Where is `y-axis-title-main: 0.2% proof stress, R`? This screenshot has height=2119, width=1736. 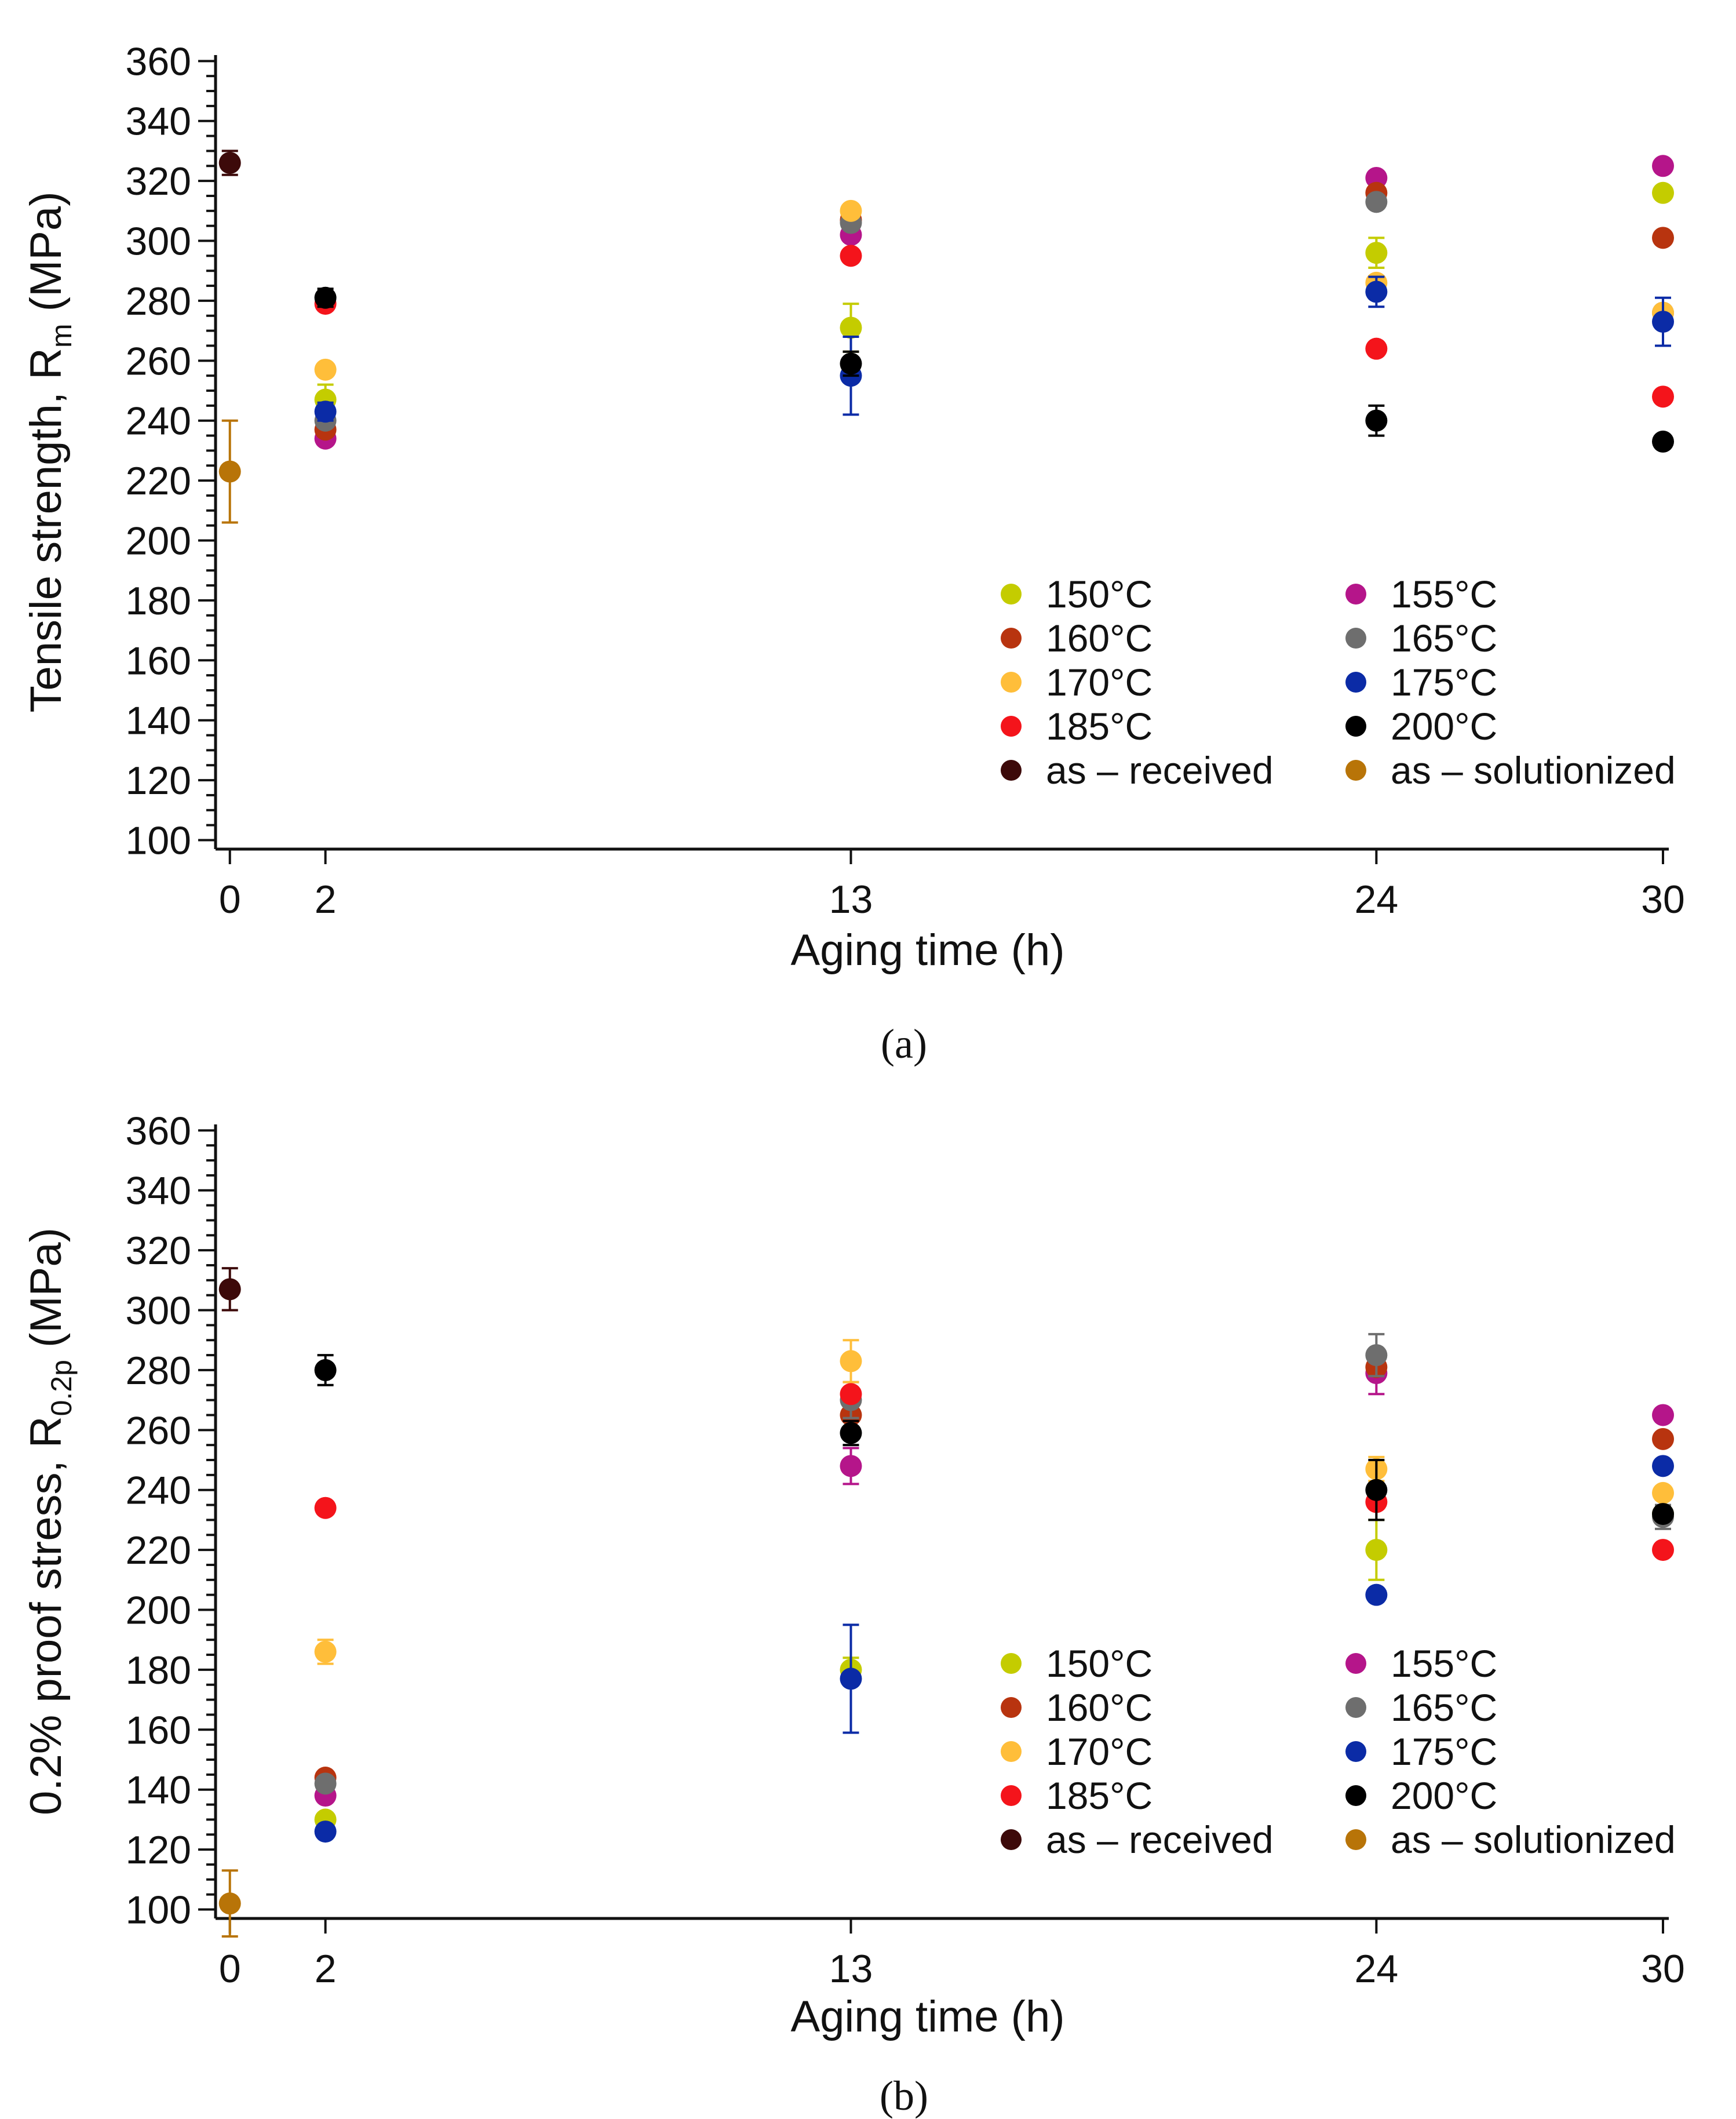
y-axis-title-main: 0.2% proof stress, R is located at coordinates (46, 1615).